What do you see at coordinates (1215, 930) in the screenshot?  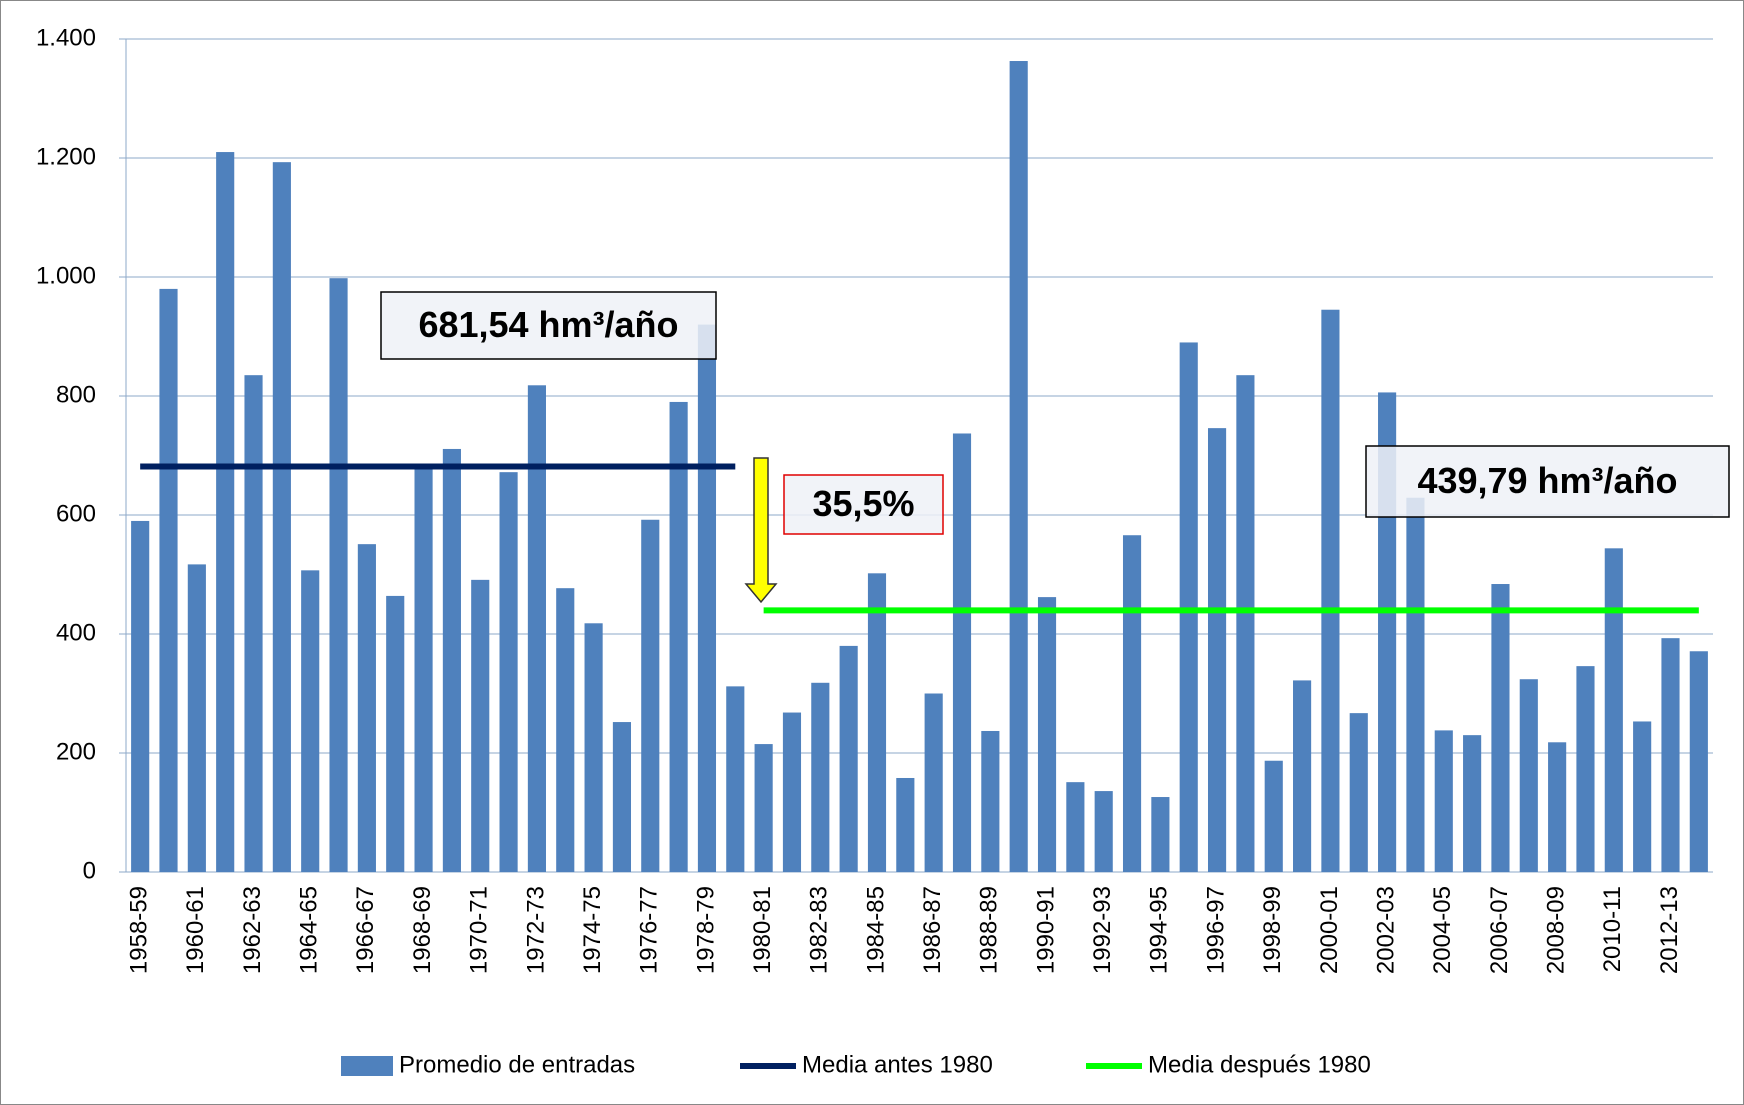 I see `x-tick-label: 1996-97` at bounding box center [1215, 930].